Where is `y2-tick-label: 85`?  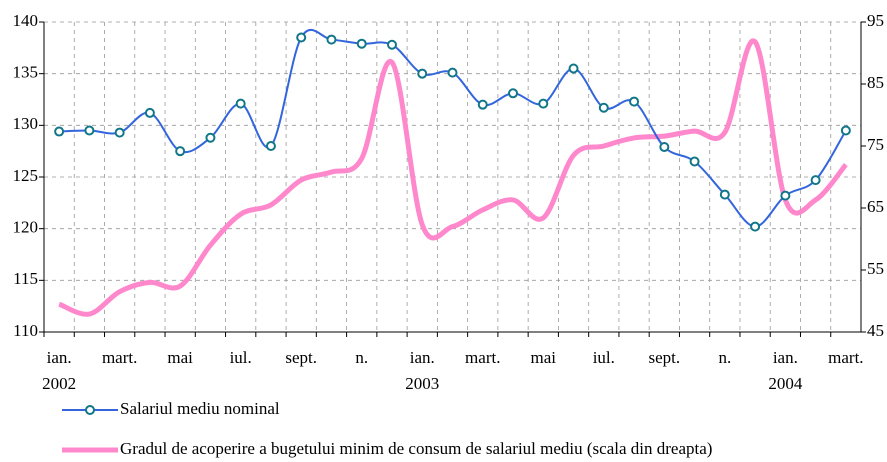 y2-tick-label: 85 is located at coordinates (875, 82).